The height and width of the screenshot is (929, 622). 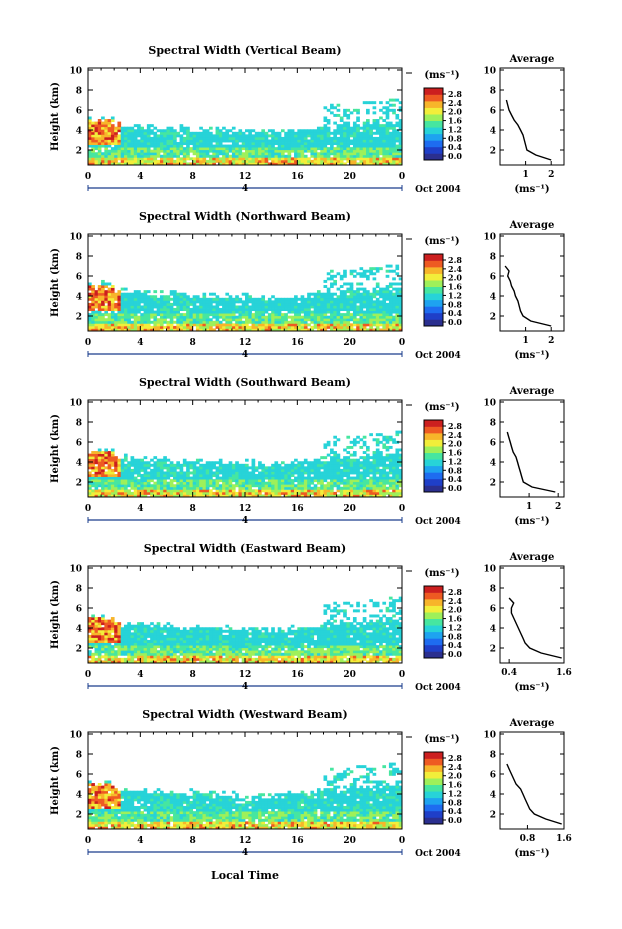 What do you see at coordinates (79, 318) in the screenshot?
I see `y-tick-label: 2` at bounding box center [79, 318].